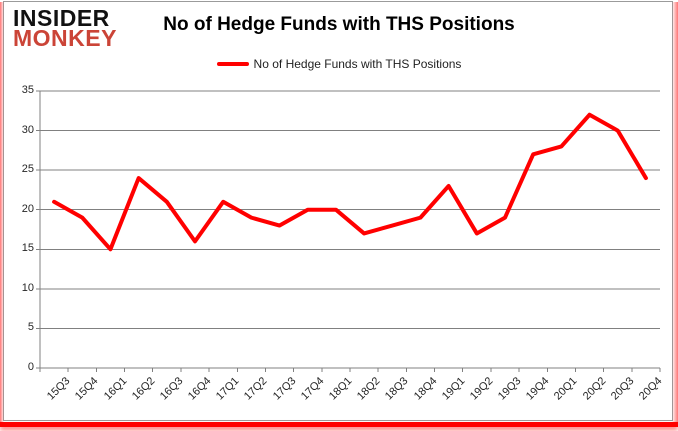 The height and width of the screenshot is (431, 678). Describe the element at coordinates (27, 169) in the screenshot. I see `y-axis-tick-label: 25` at that location.